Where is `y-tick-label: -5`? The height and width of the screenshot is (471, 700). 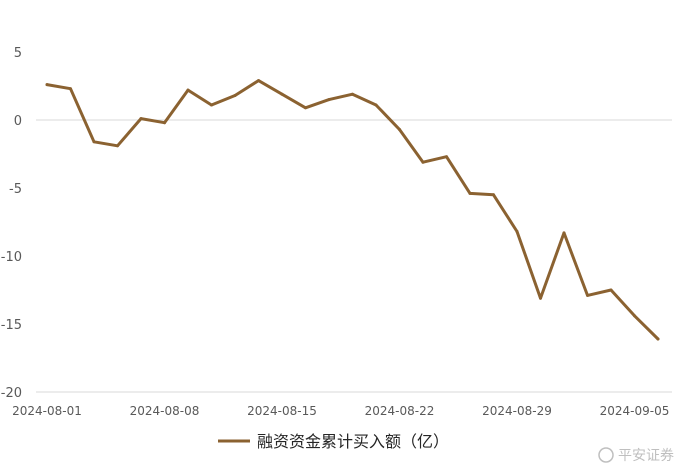
y-tick-label: -5 is located at coordinates (15, 189).